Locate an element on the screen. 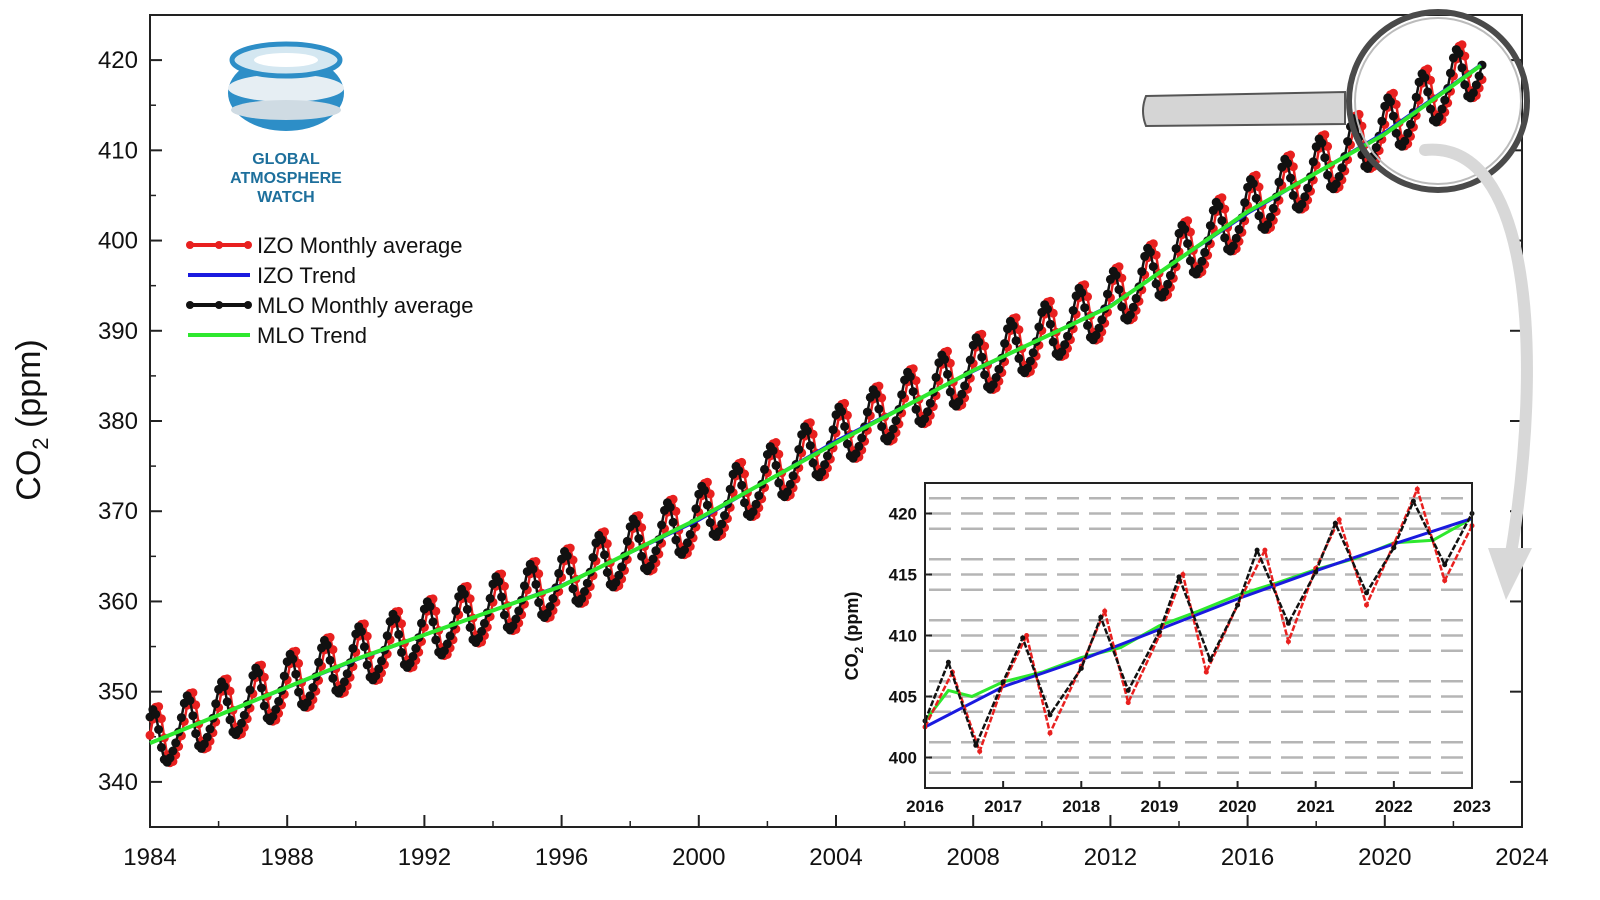 The image size is (1600, 900). legend-item-mlo-trend: MLO Trend is located at coordinates (277, 335).